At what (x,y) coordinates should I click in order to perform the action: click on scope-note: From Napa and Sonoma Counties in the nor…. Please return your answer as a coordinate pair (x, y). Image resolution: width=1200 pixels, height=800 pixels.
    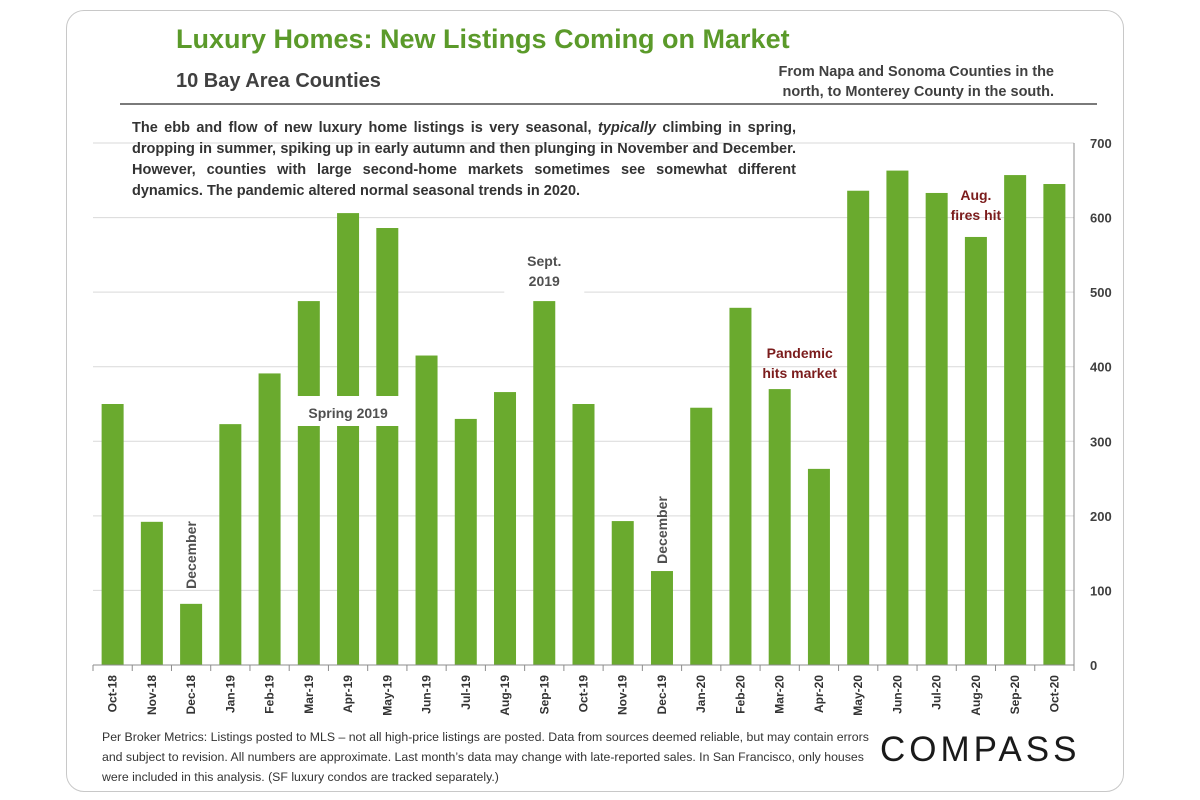
    Looking at the image, I should click on (916, 82).